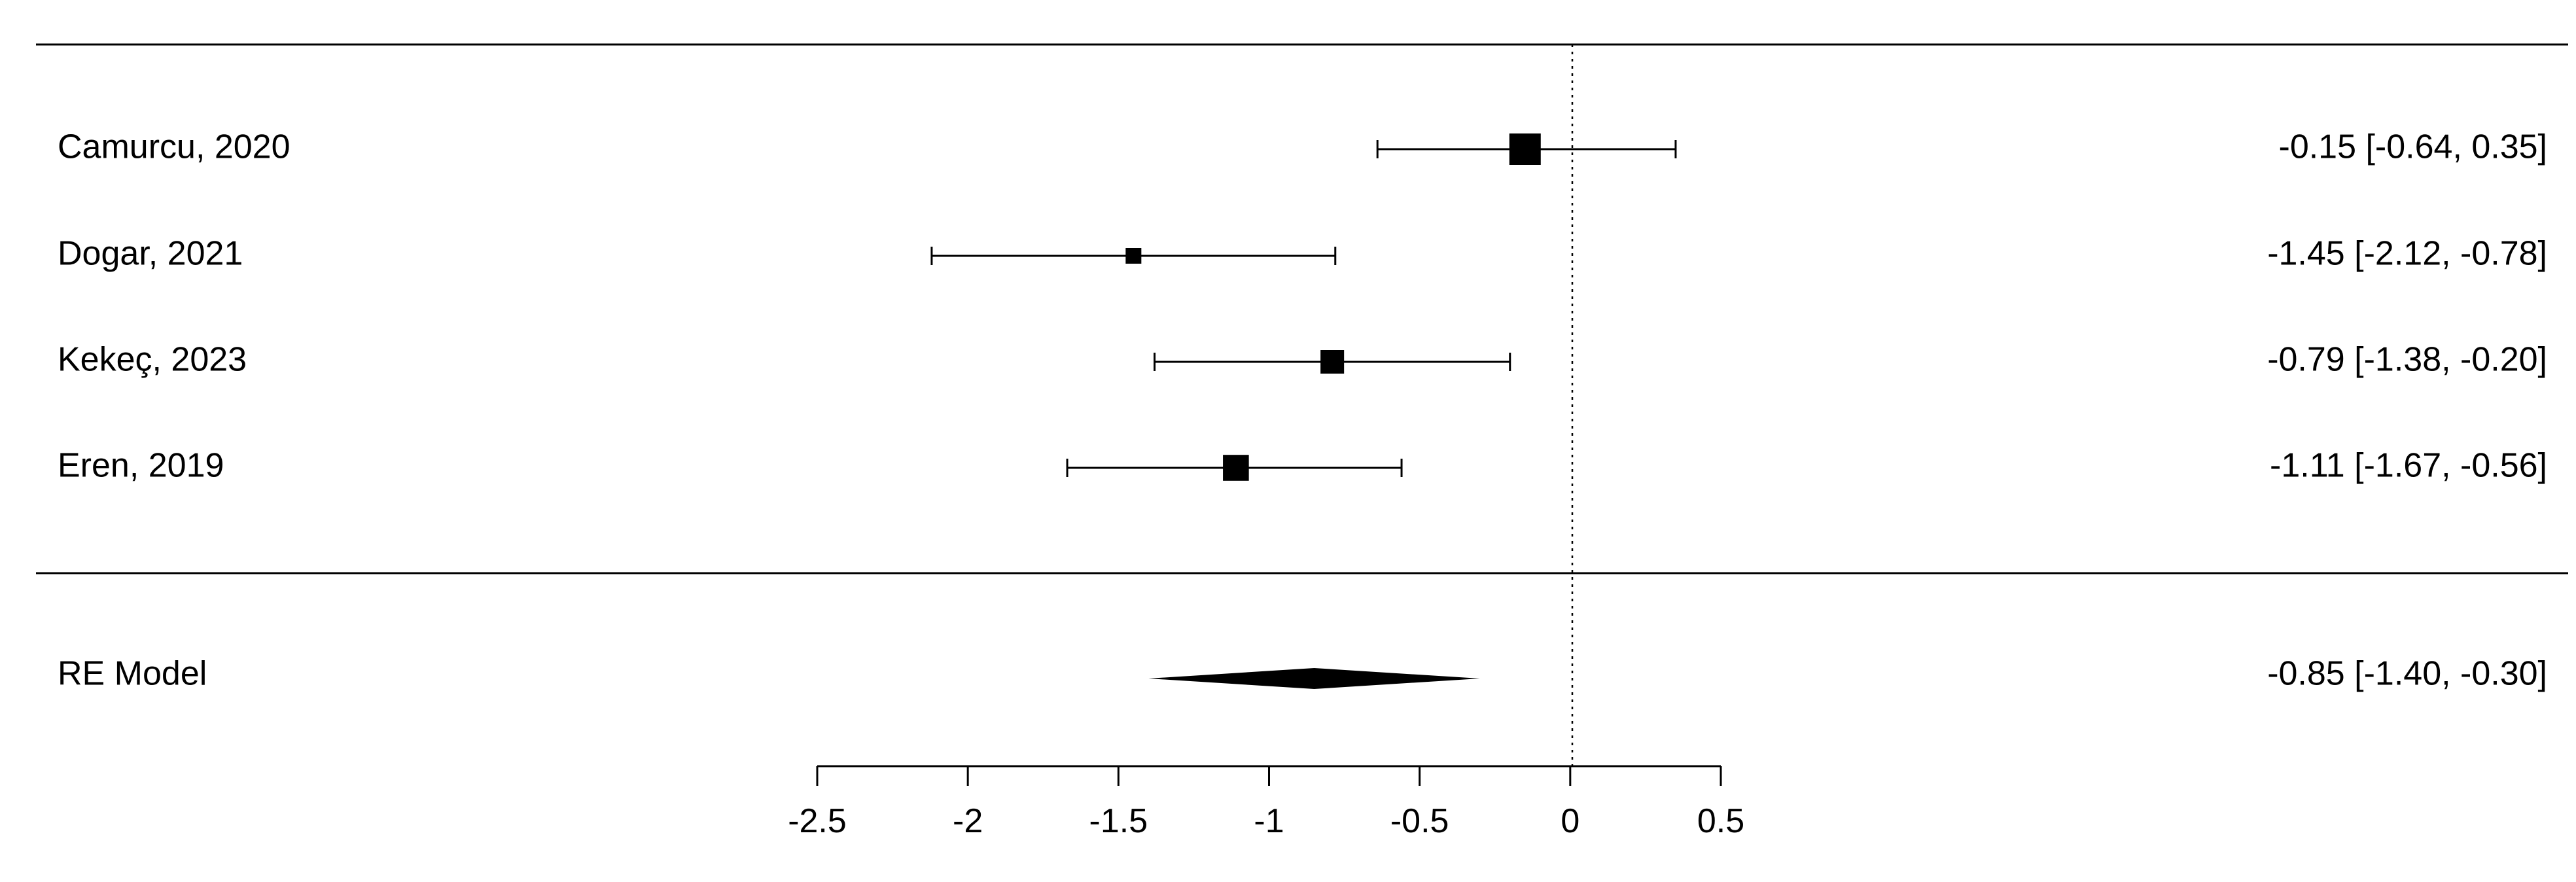  I want to click on summary-label: RE Model, so click(132, 674).